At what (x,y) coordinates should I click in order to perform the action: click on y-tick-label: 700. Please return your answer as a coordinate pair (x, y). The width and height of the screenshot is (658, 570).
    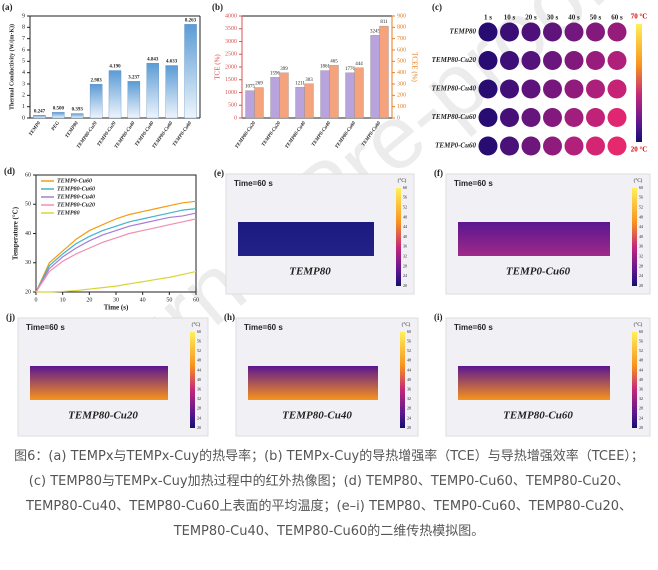
    Looking at the image, I should click on (401, 39).